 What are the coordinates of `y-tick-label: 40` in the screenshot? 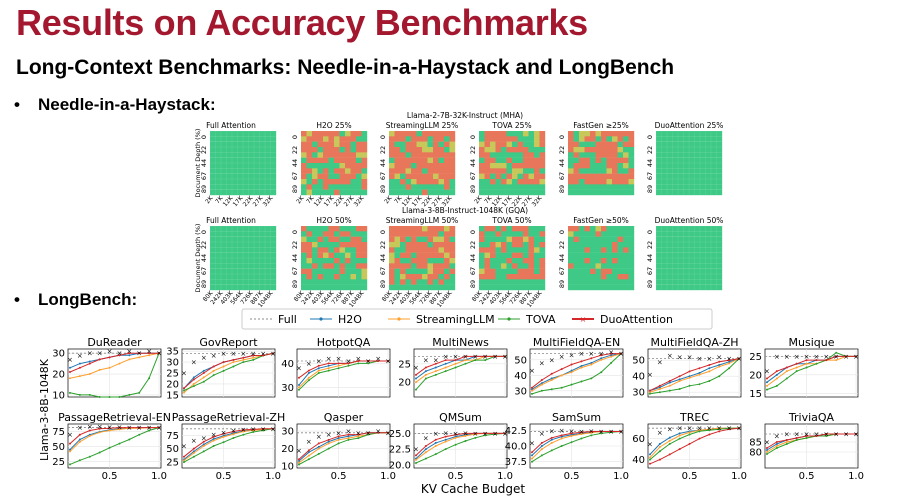 It's located at (638, 377).